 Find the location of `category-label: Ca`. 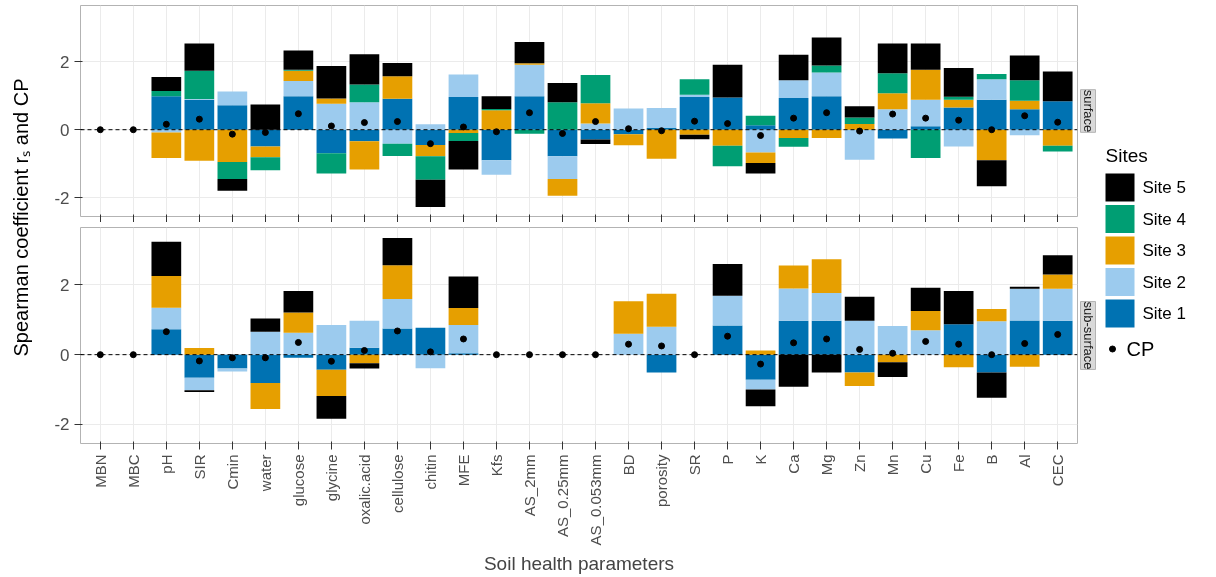

category-label: Ca is located at coordinates (794, 464).